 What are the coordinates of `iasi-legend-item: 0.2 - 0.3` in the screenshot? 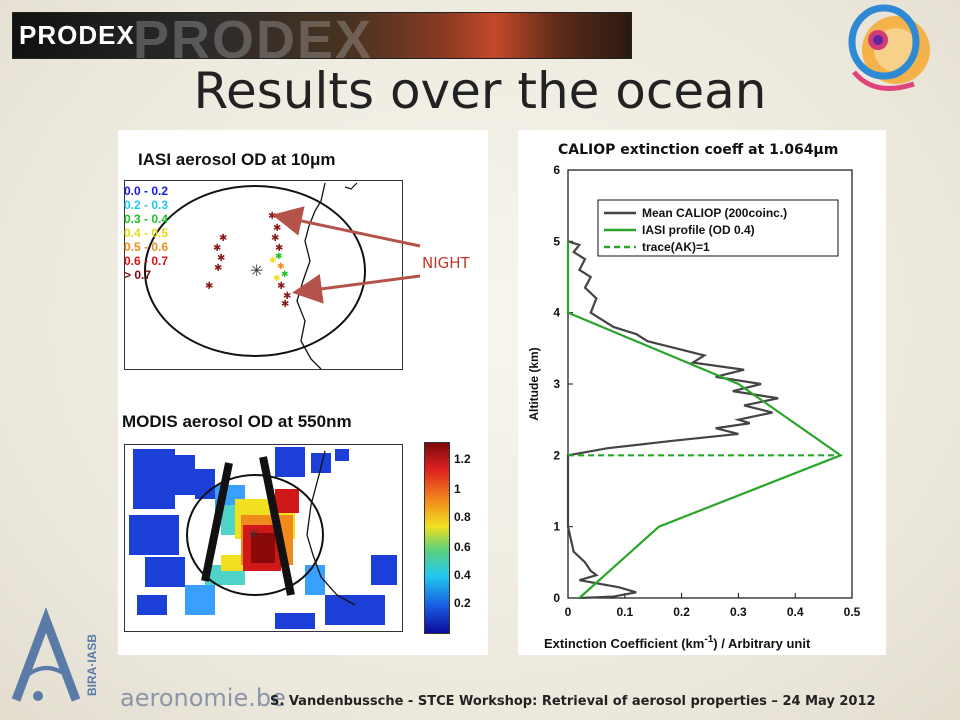 It's located at (146, 205).